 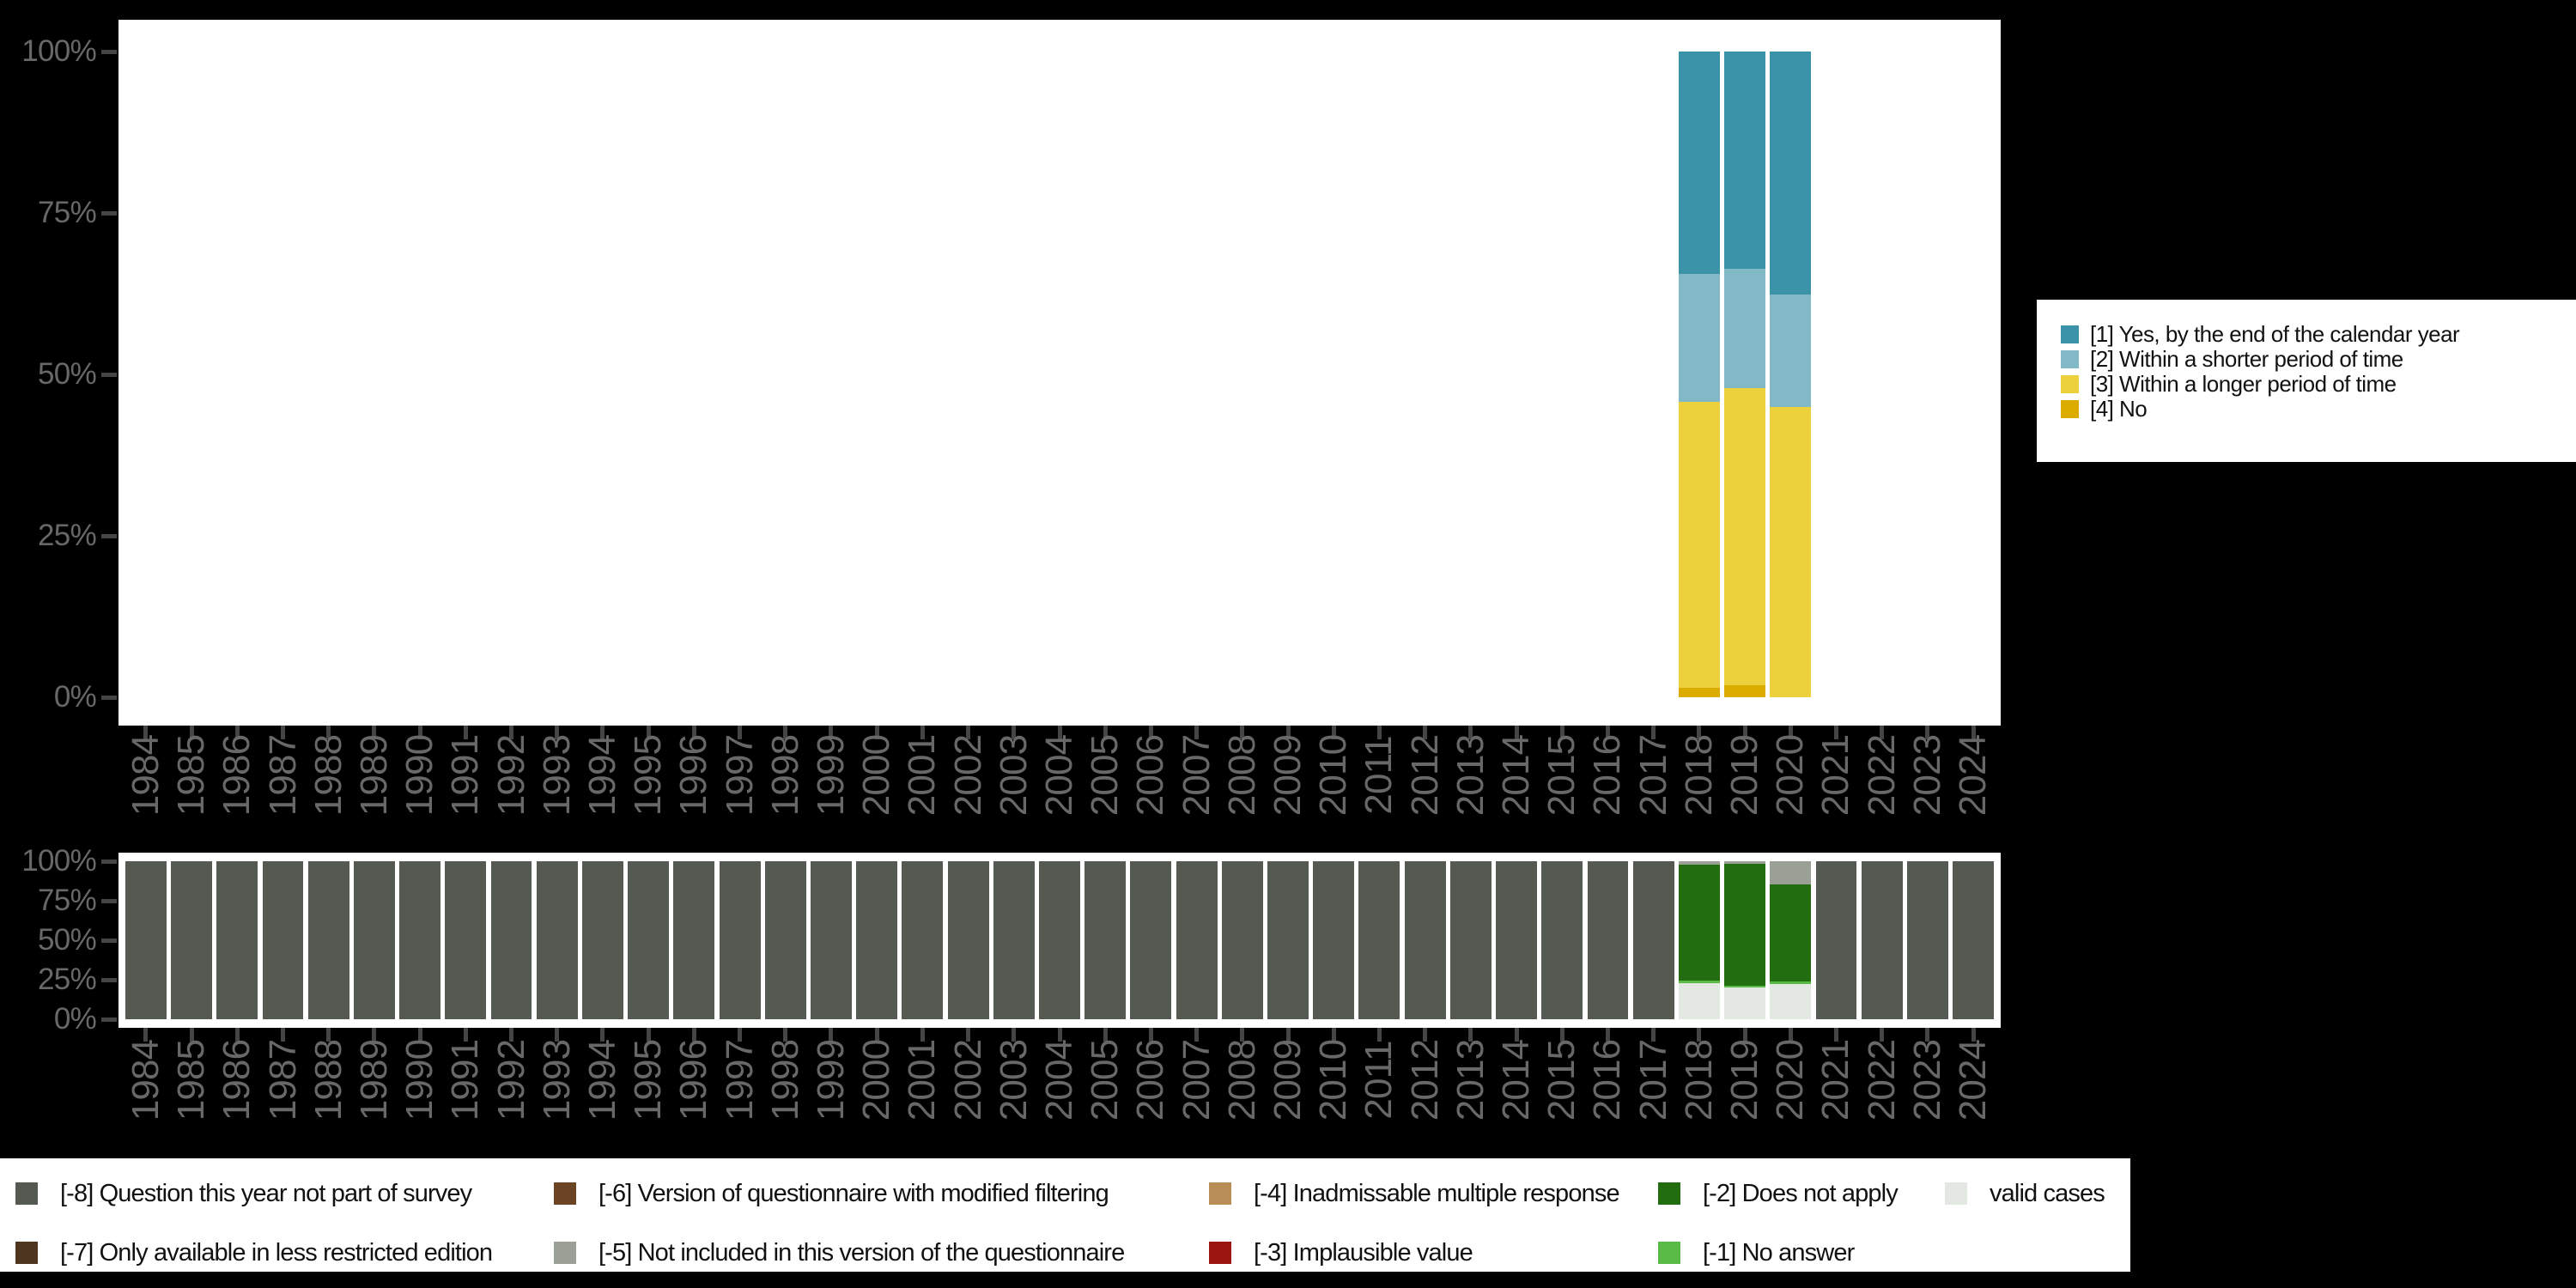 I want to click on legend-item: [1] Yes, by the end of the calendar year, so click(x=2306, y=334).